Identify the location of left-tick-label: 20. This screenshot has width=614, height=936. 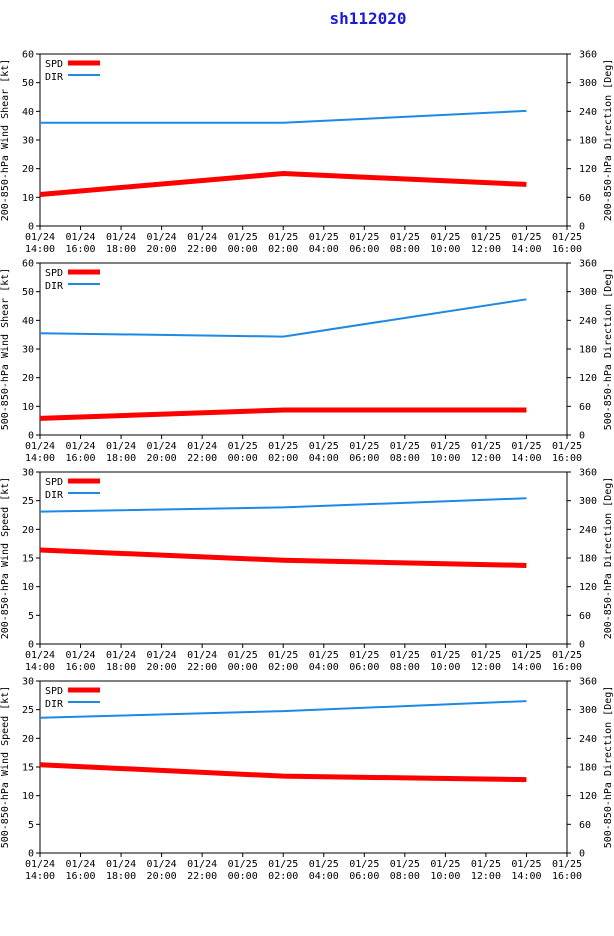
(28, 530).